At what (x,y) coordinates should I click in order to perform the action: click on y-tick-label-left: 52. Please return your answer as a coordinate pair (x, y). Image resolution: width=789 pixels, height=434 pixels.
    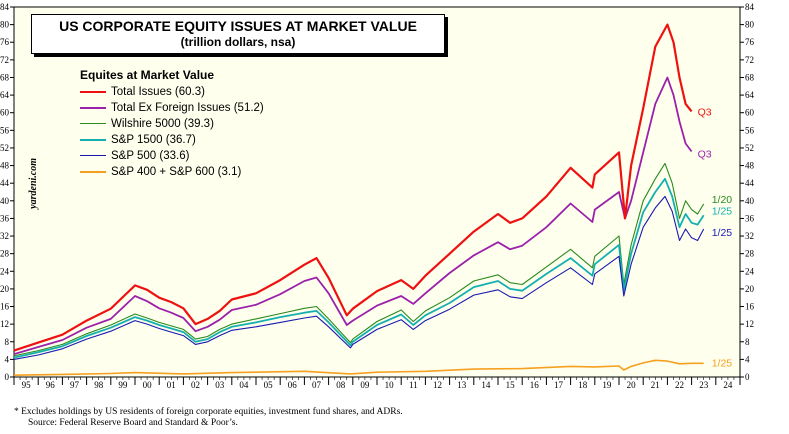
    Looking at the image, I should click on (4, 148).